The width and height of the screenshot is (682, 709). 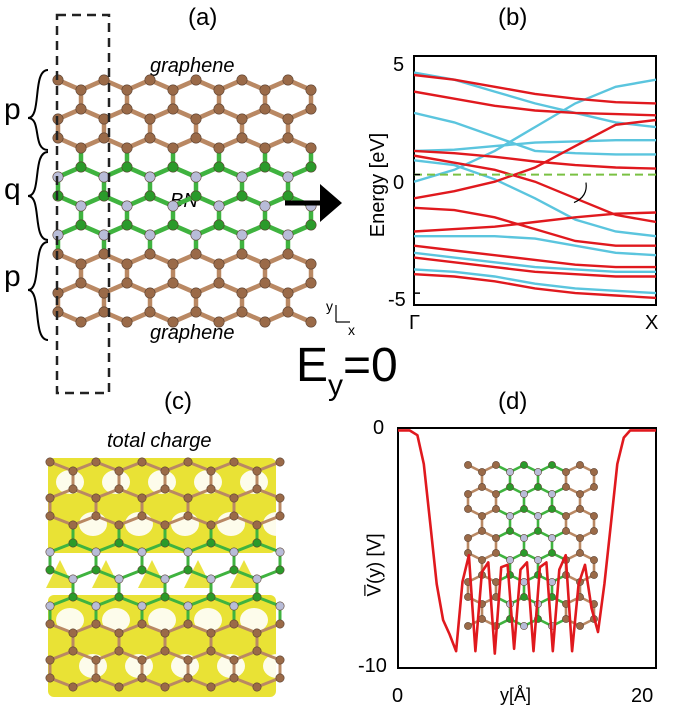 What do you see at coordinates (379, 428) in the screenshot?
I see `d-ytick-0: 0` at bounding box center [379, 428].